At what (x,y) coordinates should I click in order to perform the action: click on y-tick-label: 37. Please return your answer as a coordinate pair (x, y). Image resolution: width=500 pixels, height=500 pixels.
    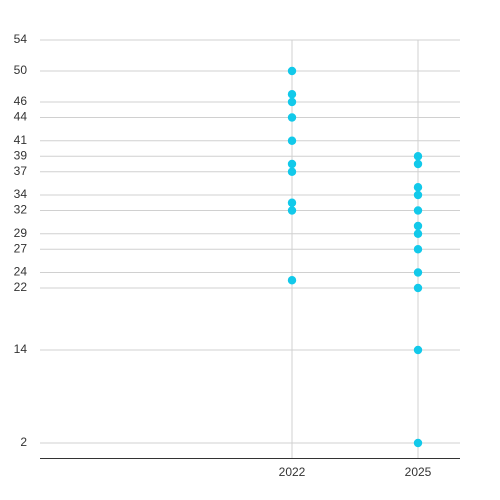
    Looking at the image, I should click on (21, 171).